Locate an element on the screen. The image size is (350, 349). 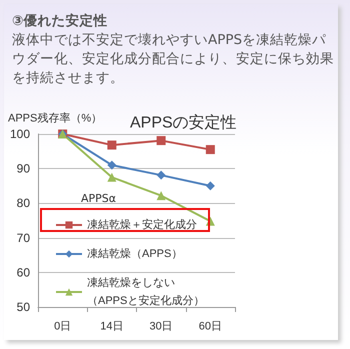
y-axis-title: APPS残存率（%） is located at coordinates (55, 118).